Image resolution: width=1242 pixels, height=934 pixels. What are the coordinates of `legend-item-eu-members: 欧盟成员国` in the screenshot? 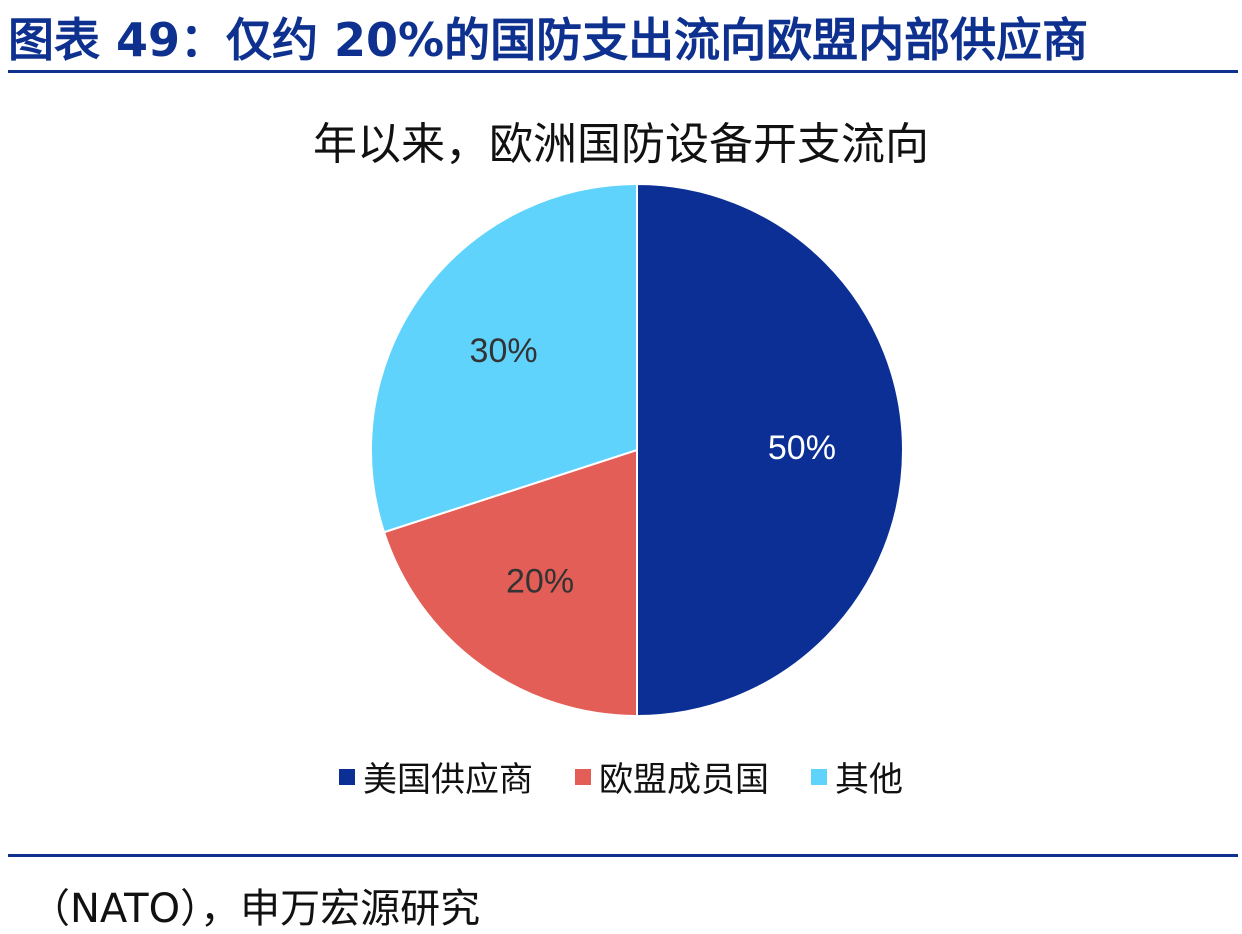 It's located at (672, 776).